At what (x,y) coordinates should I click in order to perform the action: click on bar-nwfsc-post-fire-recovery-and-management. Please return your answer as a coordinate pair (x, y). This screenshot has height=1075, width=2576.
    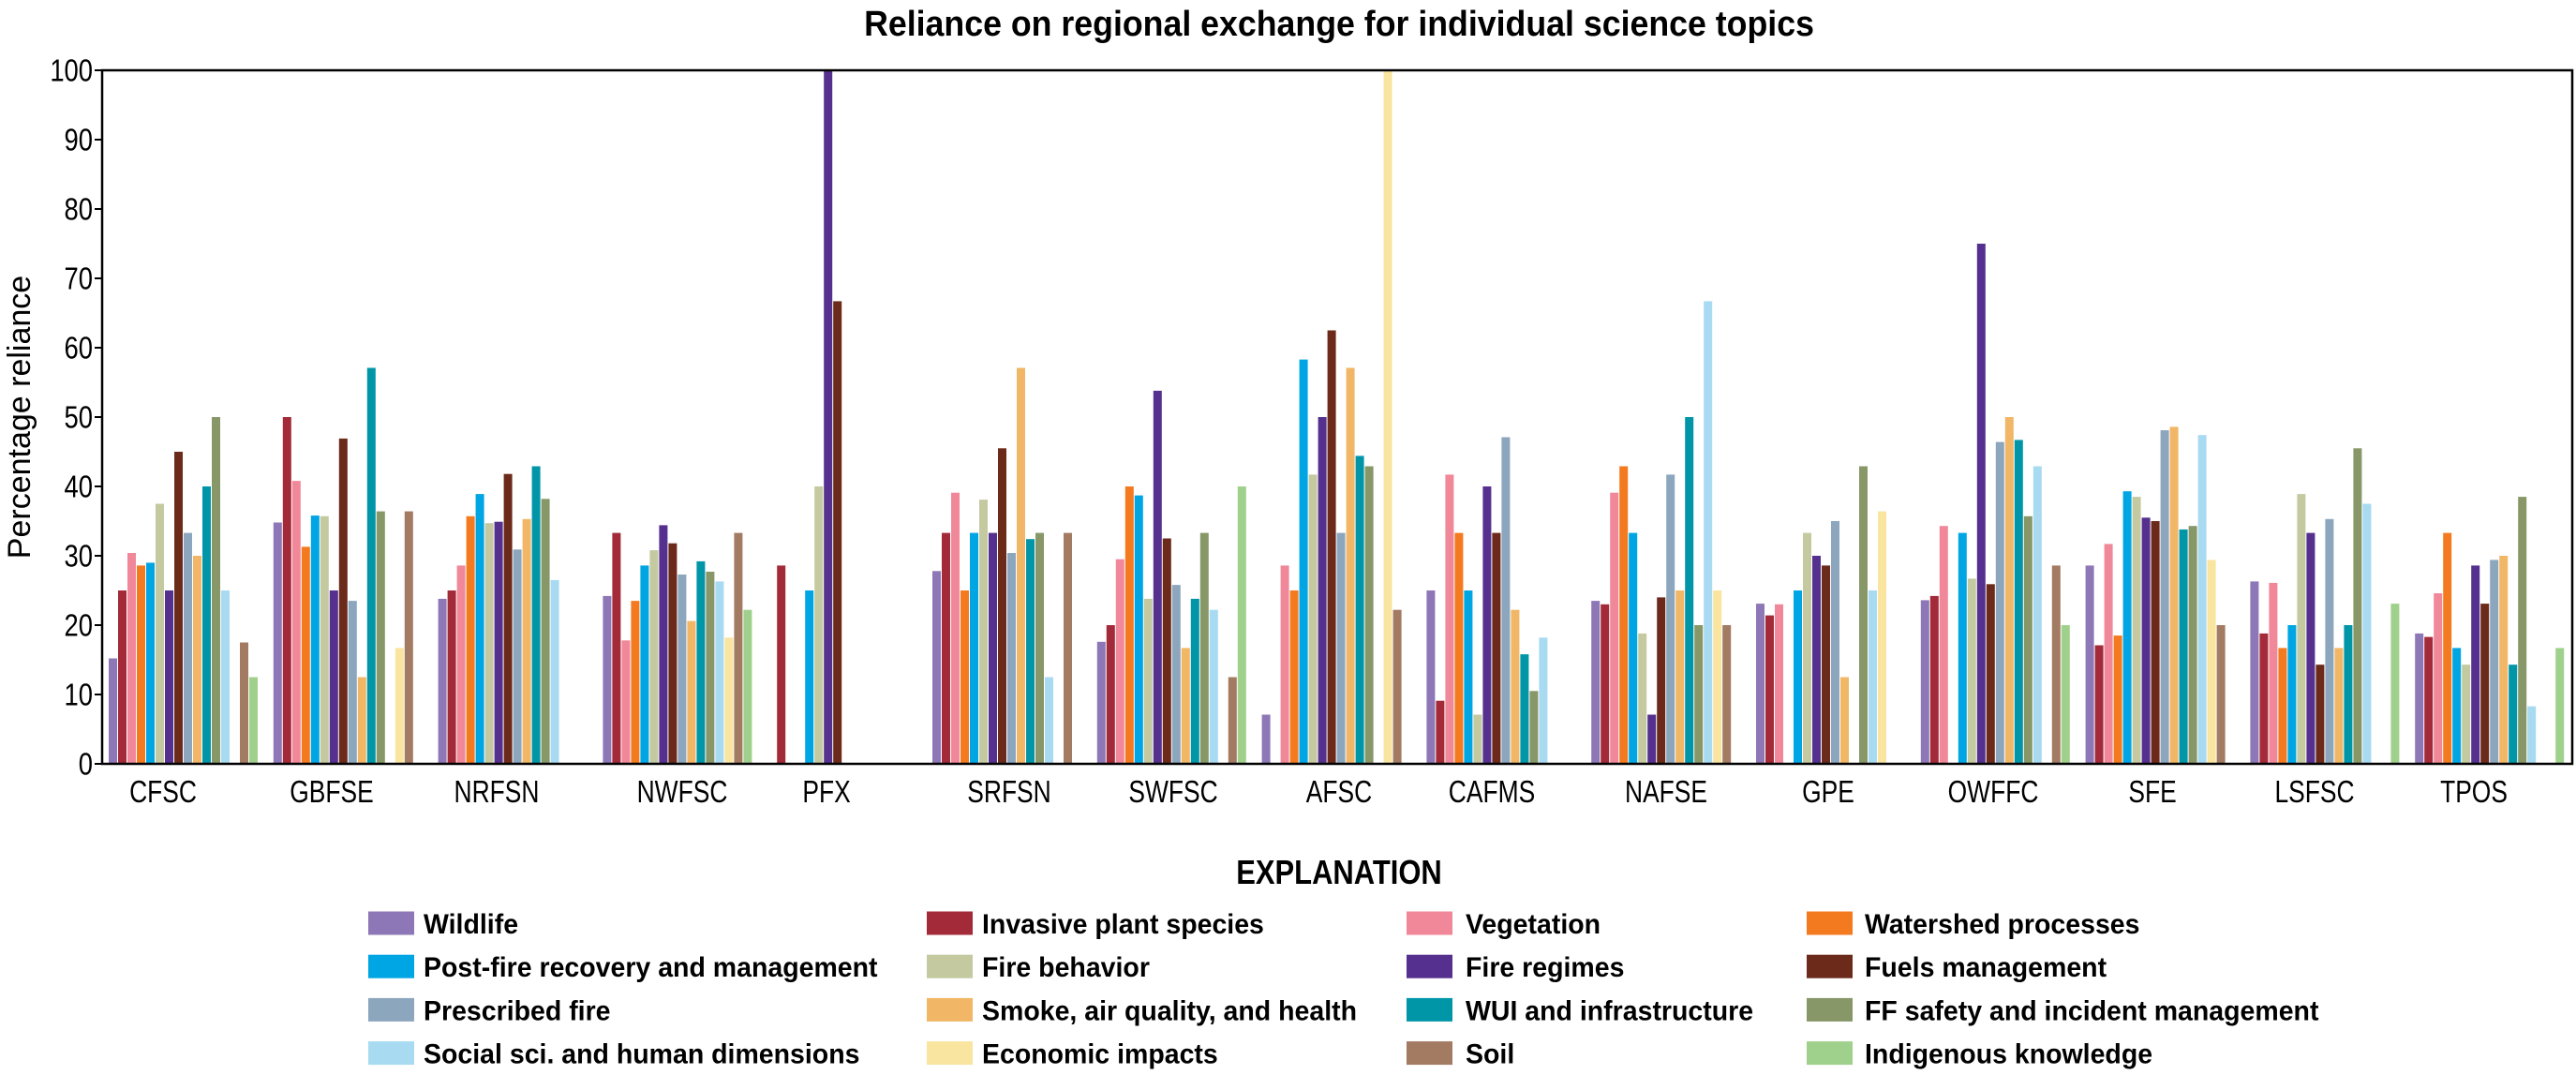
    Looking at the image, I should click on (644, 664).